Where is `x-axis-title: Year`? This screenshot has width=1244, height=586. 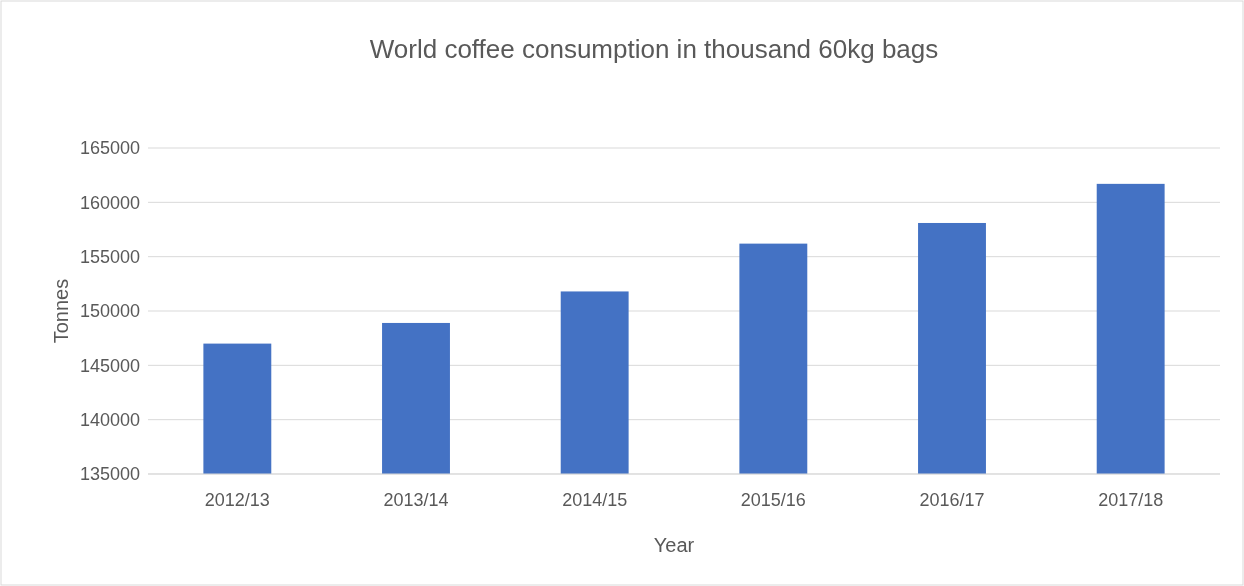 x-axis-title: Year is located at coordinates (674, 545).